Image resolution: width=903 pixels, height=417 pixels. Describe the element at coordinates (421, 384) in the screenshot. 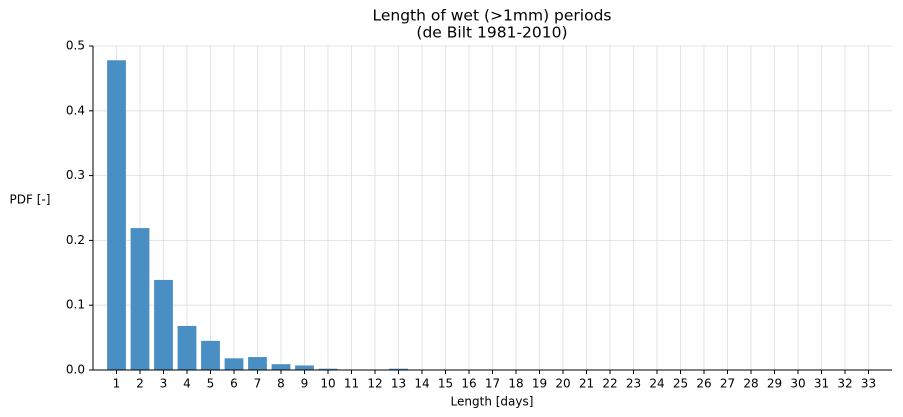

I see `x-tick-label: 14` at that location.